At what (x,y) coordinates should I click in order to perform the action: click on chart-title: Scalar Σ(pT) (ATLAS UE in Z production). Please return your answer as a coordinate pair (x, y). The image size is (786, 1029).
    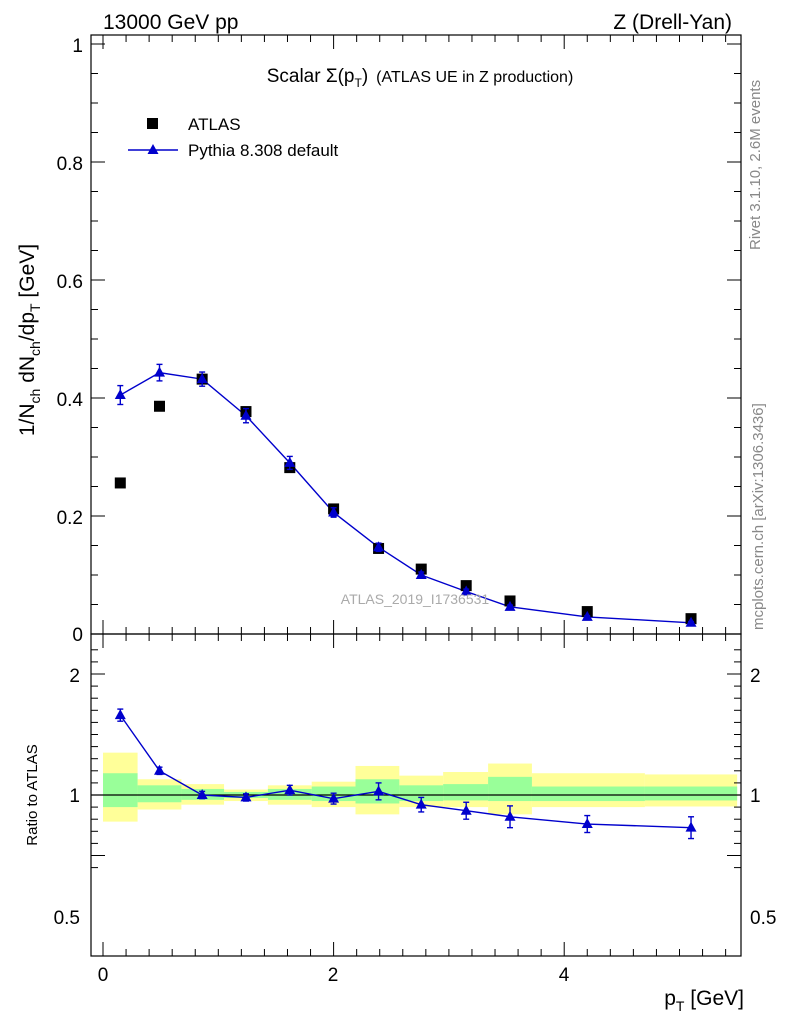
    Looking at the image, I should click on (420, 78).